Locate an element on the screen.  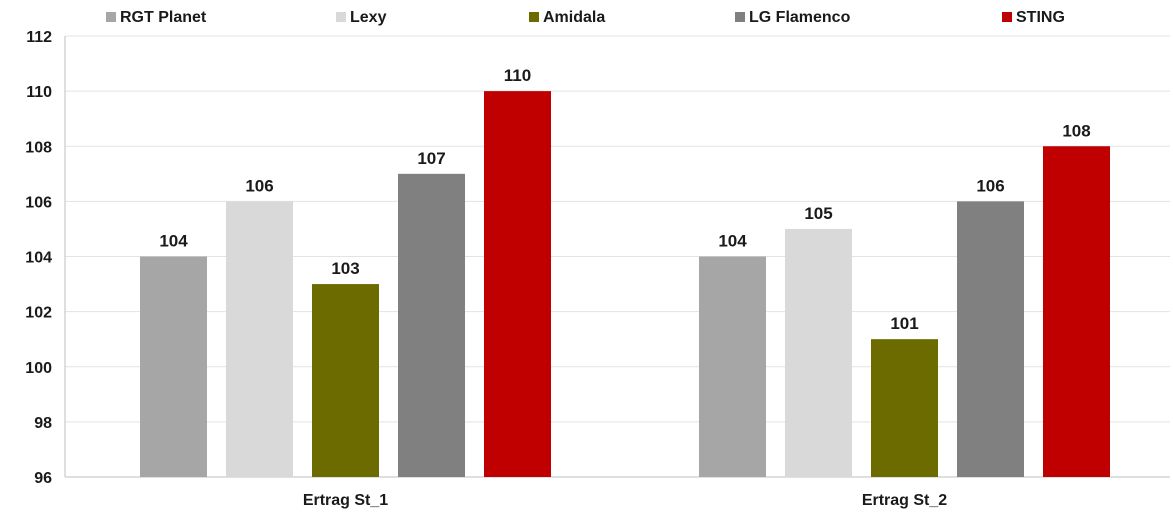
x-category-label: Ertrag St_2 is located at coordinates (904, 500).